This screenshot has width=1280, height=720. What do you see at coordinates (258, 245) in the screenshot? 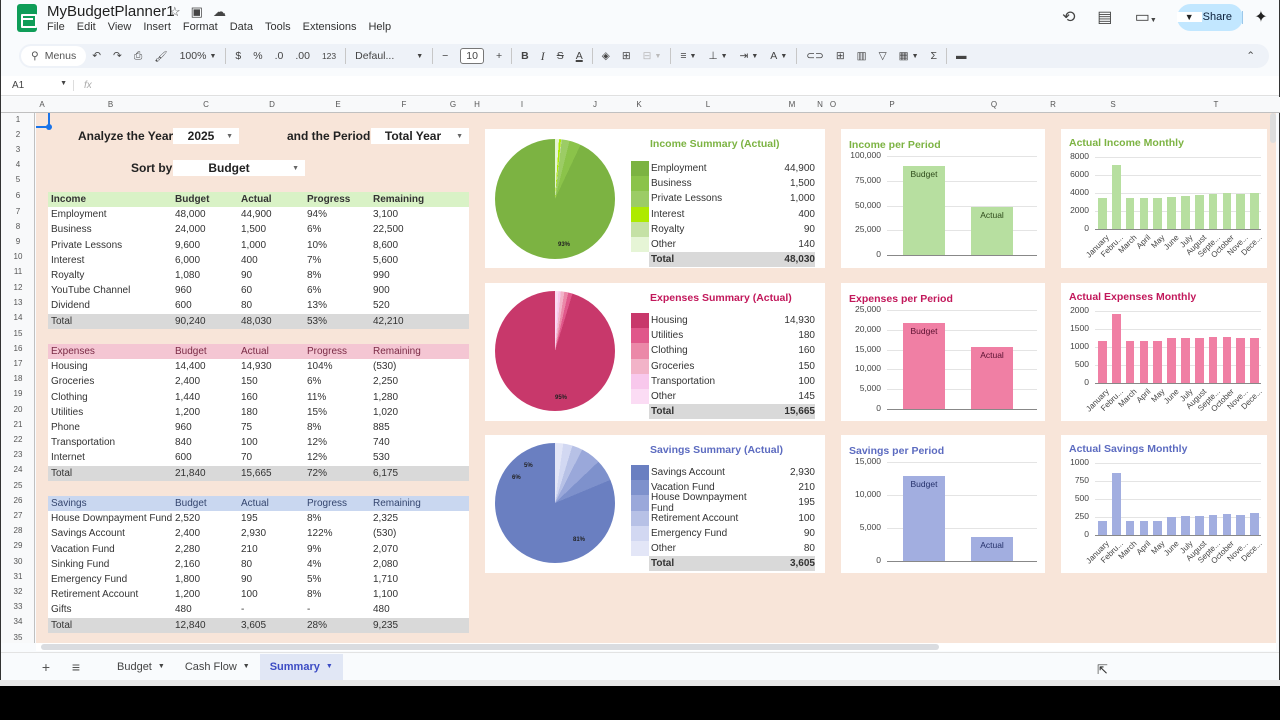
I see `table-row: Private Lessons 9,600 1,000 10% 8,600` at bounding box center [258, 245].